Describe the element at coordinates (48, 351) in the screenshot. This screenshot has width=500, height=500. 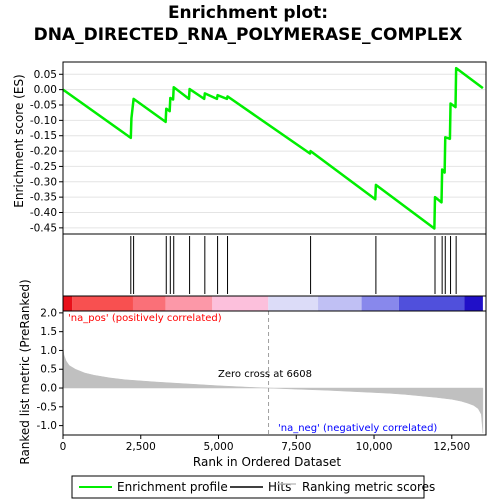
I see `metric-y-tick-label: 1.0` at that location.